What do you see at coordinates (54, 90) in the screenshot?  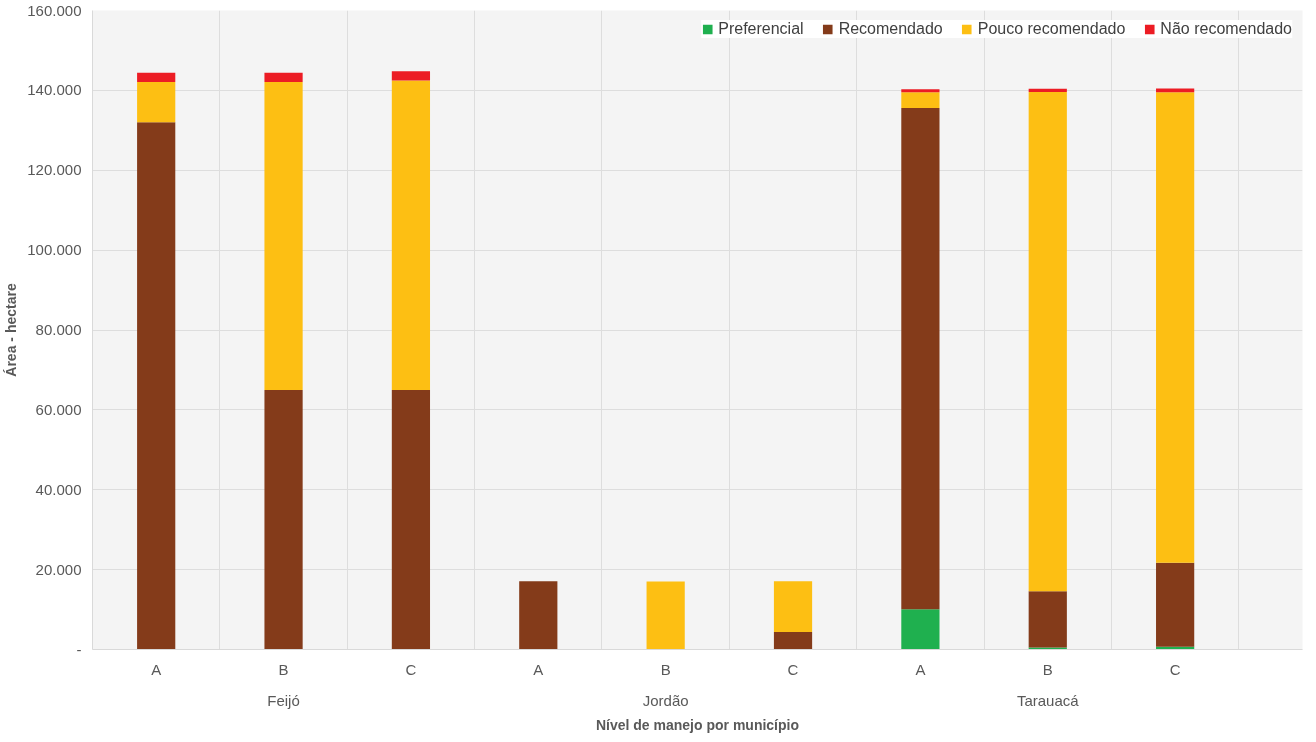 I see `y-tick-label: 140.000` at bounding box center [54, 90].